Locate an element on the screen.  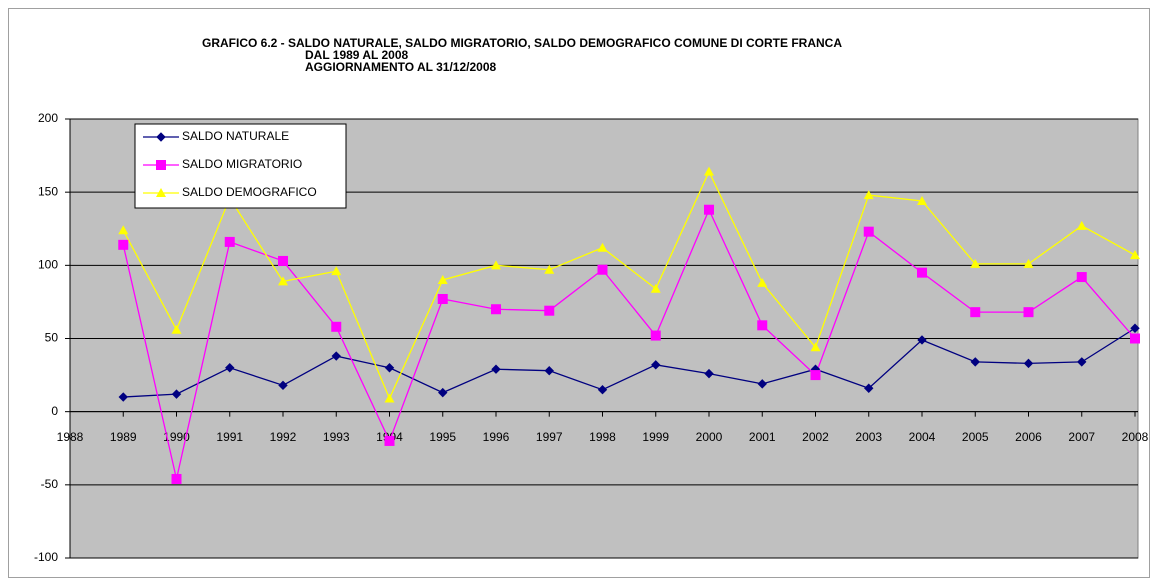
x-tick-label: 1997 is located at coordinates (549, 437).